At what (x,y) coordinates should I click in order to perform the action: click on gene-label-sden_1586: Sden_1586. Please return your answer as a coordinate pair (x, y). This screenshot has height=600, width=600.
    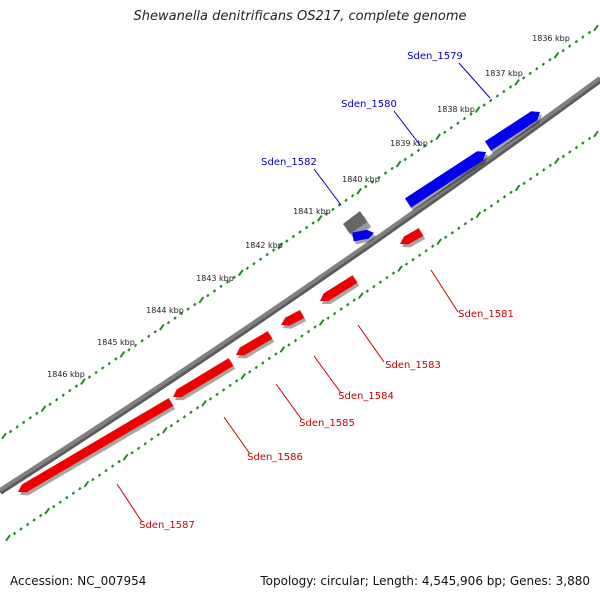
    Looking at the image, I should click on (275, 457).